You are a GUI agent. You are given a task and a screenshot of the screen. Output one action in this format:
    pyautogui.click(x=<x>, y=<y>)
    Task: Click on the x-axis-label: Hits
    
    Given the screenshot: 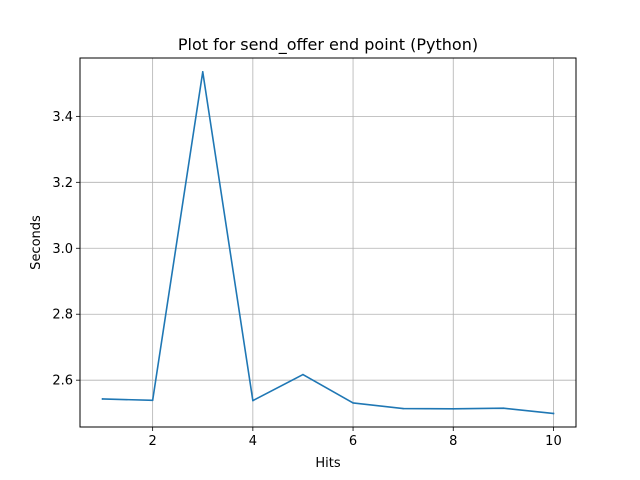 What is the action you would take?
    pyautogui.click(x=327, y=463)
    